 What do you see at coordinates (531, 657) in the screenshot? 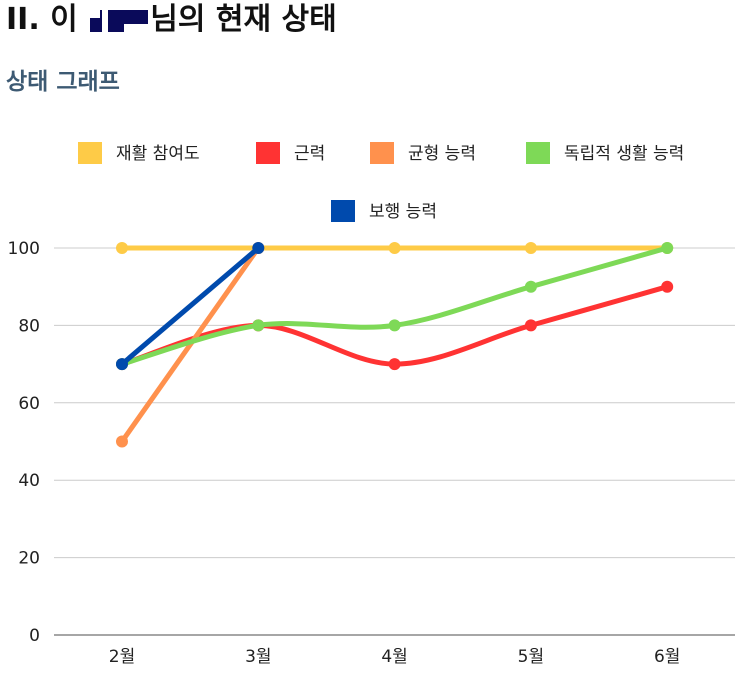
I see `x-tick-label: 5월` at bounding box center [531, 657].